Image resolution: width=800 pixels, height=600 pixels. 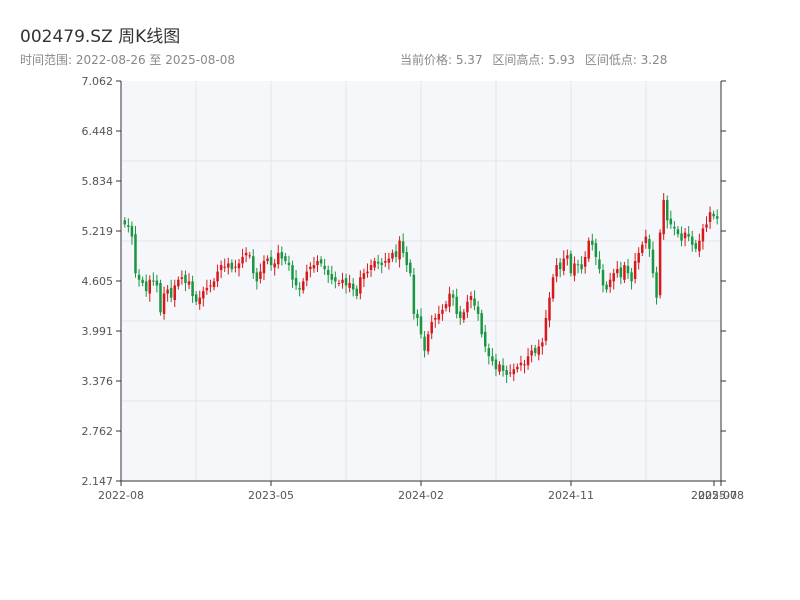 What do you see at coordinates (121, 495) in the screenshot?
I see `x-tick-label: 2022-08` at bounding box center [121, 495].